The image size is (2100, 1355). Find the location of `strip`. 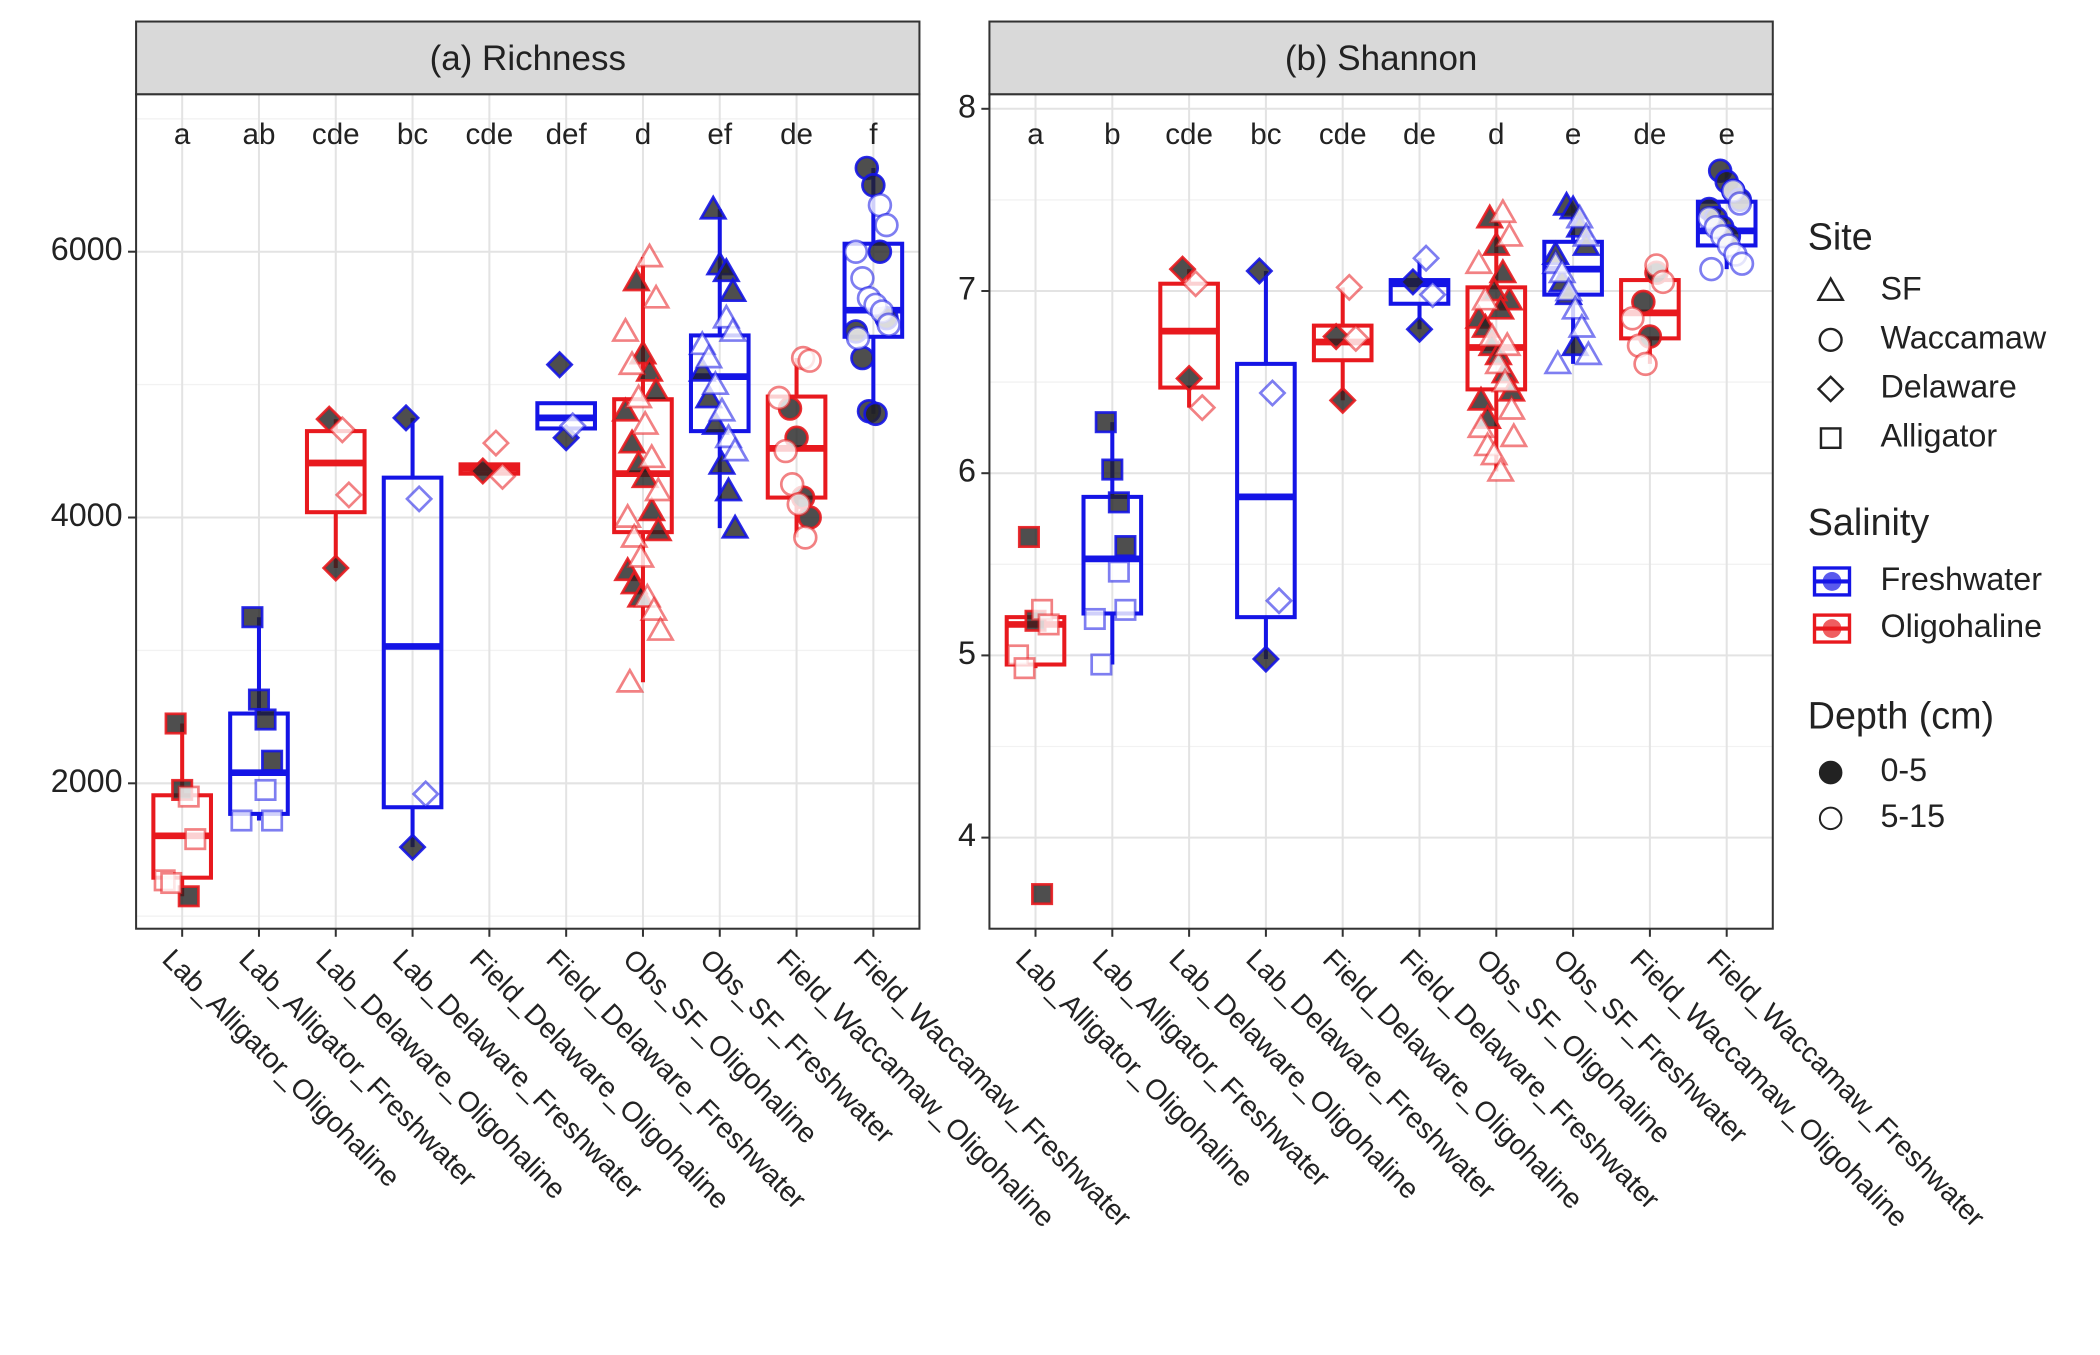

strip is located at coordinates (528, 58).